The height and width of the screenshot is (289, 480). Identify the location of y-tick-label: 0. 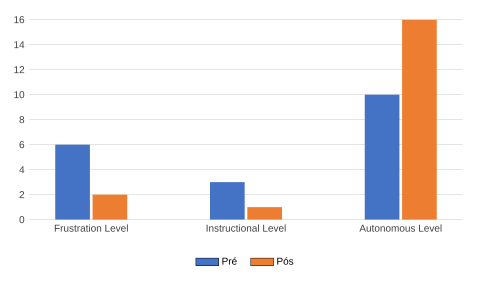
(21, 220).